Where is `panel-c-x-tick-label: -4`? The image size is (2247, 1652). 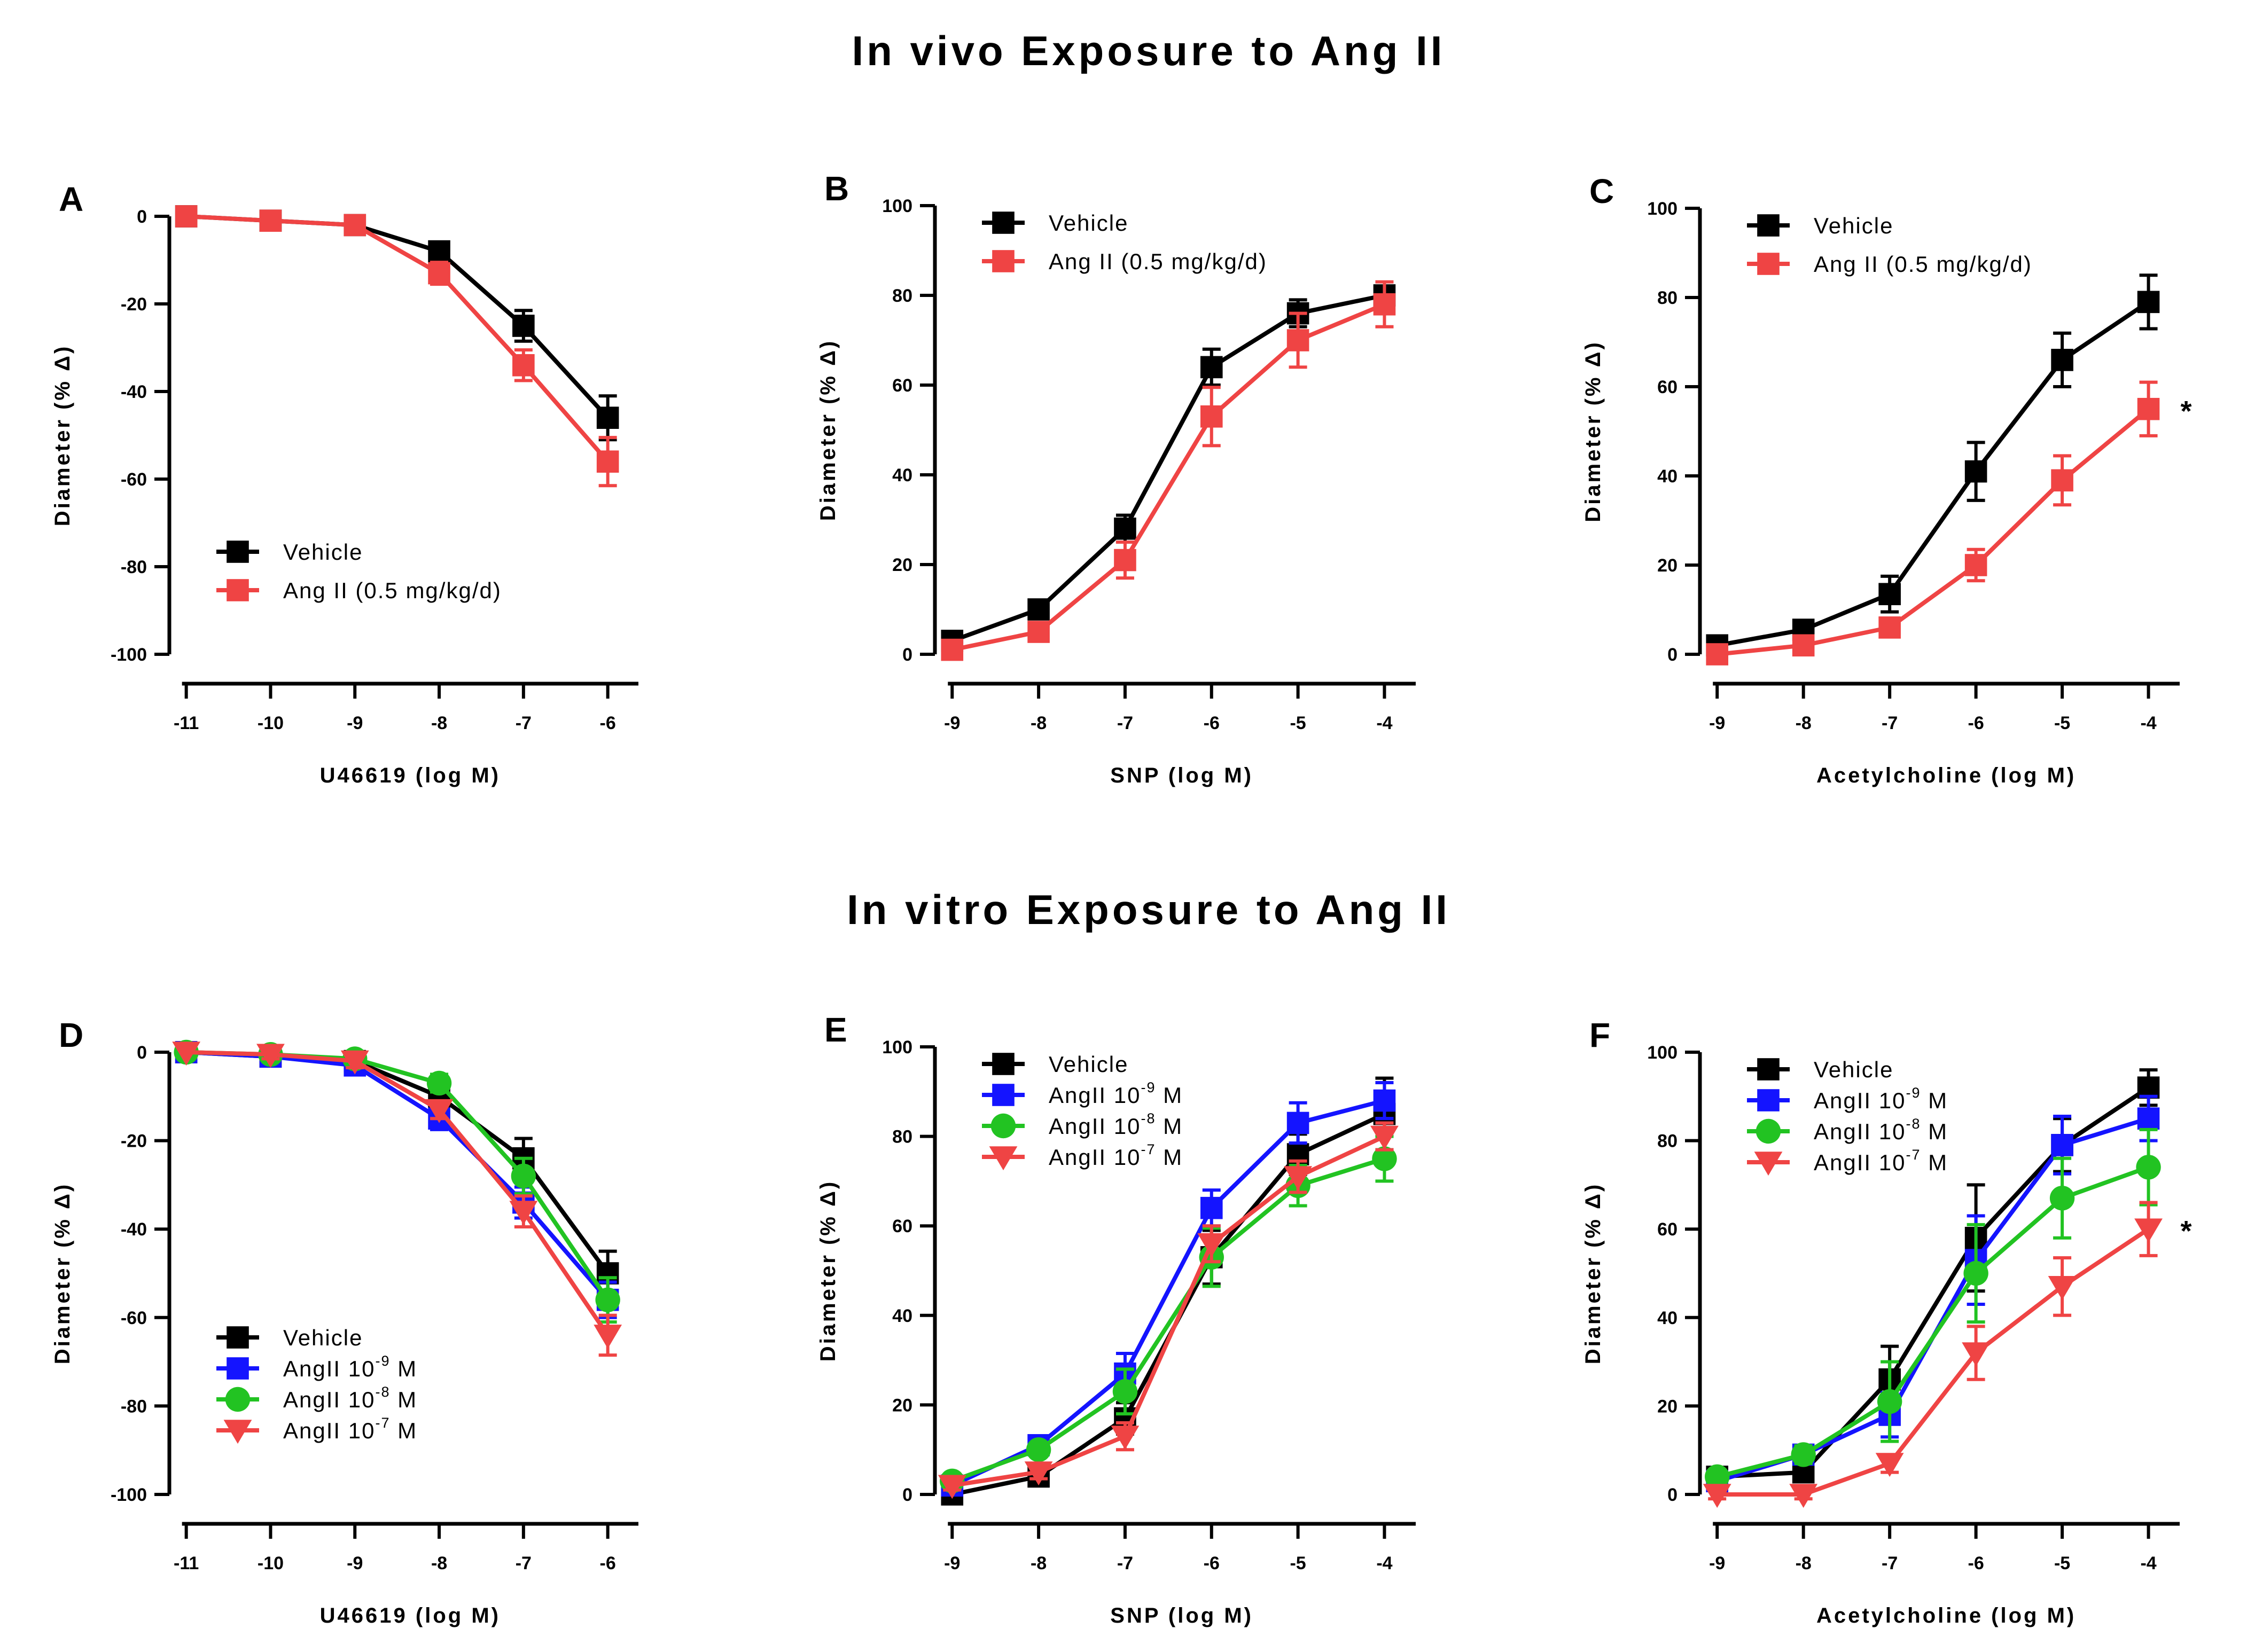
panel-c-x-tick-label: -4 is located at coordinates (2148, 723).